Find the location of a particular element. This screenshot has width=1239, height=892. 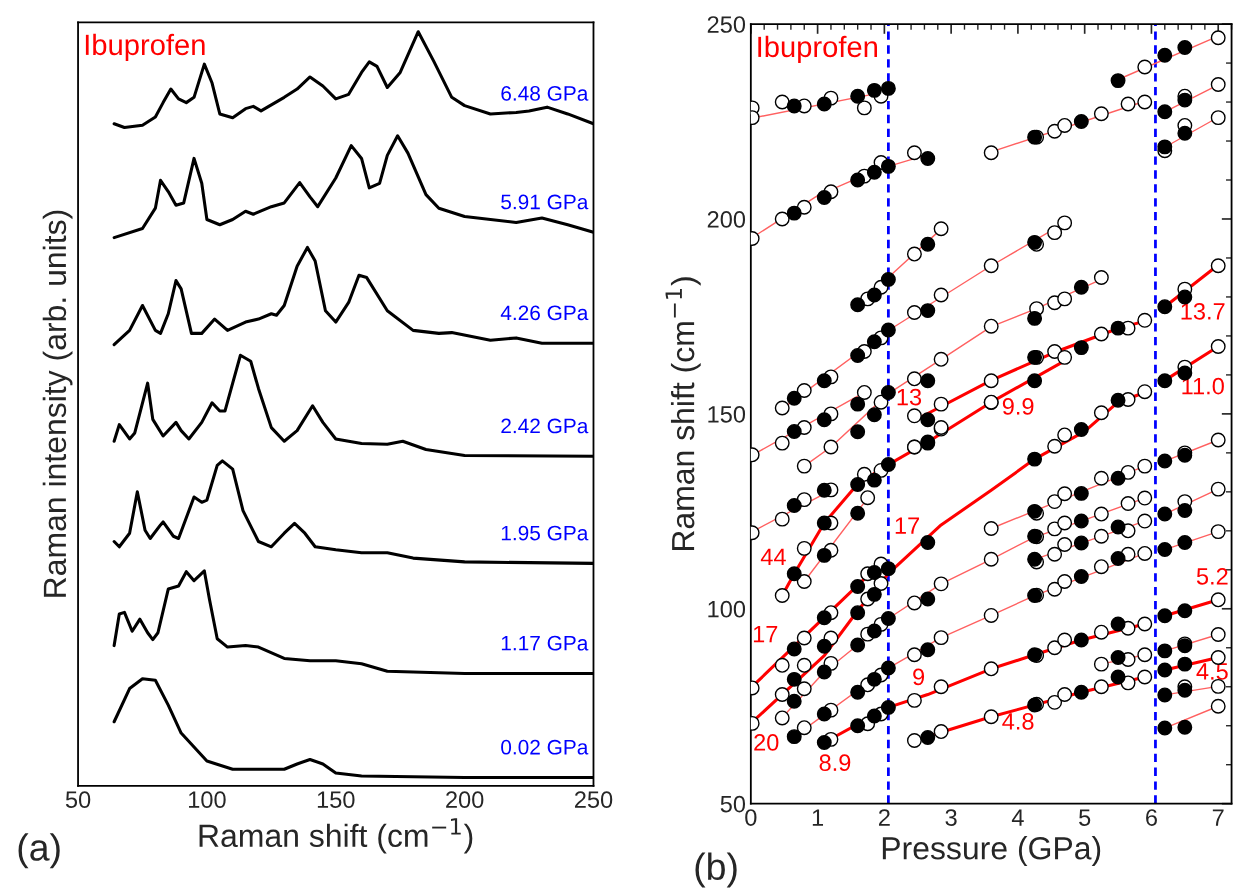

series-label: 5.91 GPa is located at coordinates (545, 202).